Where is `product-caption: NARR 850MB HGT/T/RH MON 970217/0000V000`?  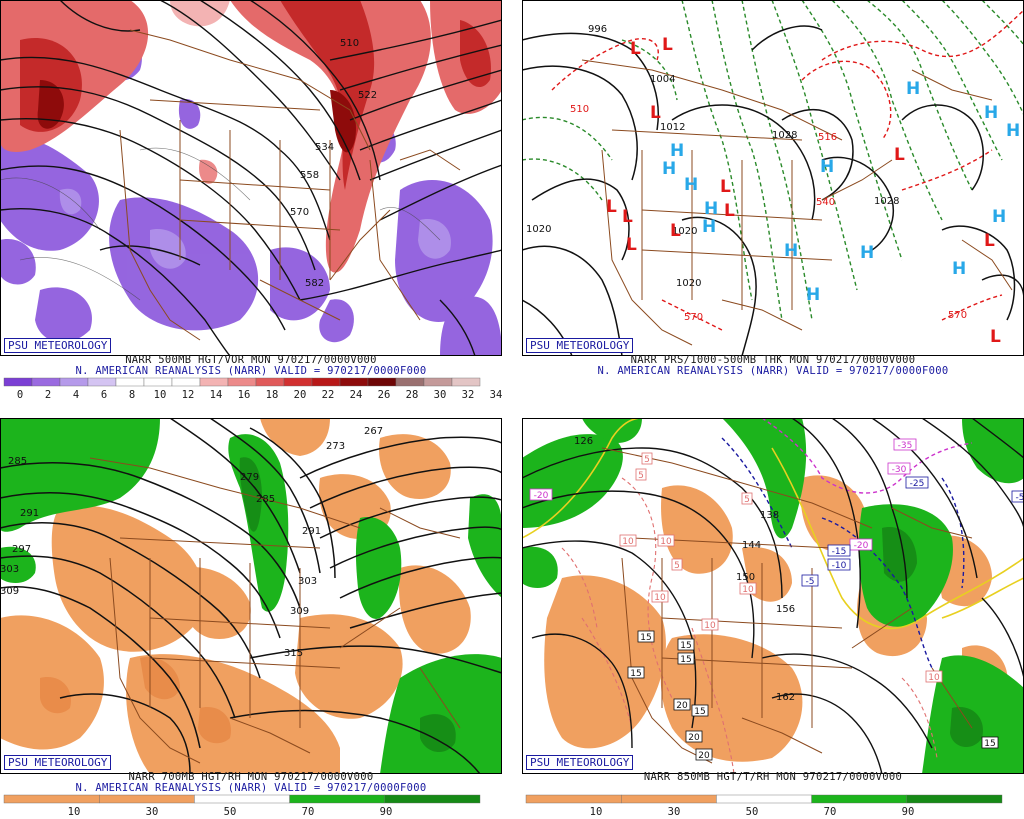
product-caption: NARR 850MB HGT/T/RH MON 970217/0000V000 is located at coordinates (773, 777).